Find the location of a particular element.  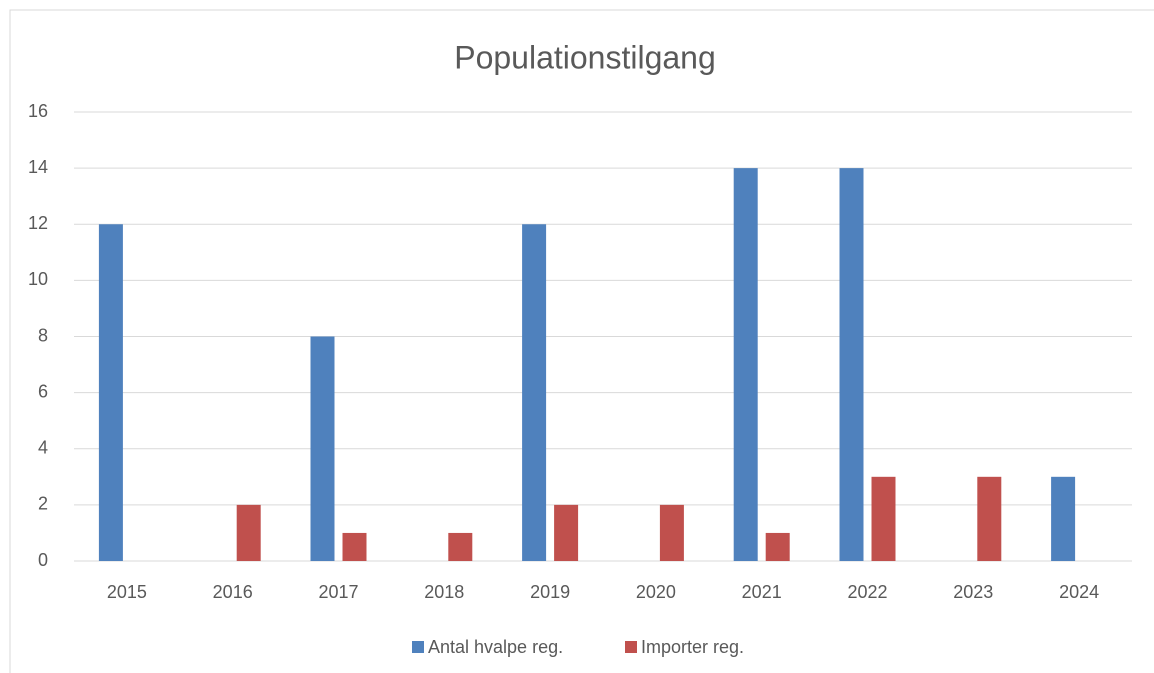

y-tick-label: 6 is located at coordinates (43, 391).